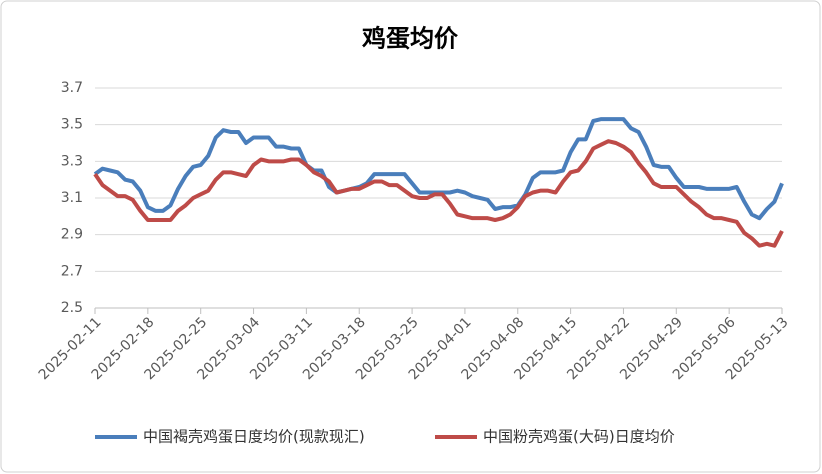  What do you see at coordinates (72, 308) in the screenshot?
I see `y-tick-label: 2.5` at bounding box center [72, 308].